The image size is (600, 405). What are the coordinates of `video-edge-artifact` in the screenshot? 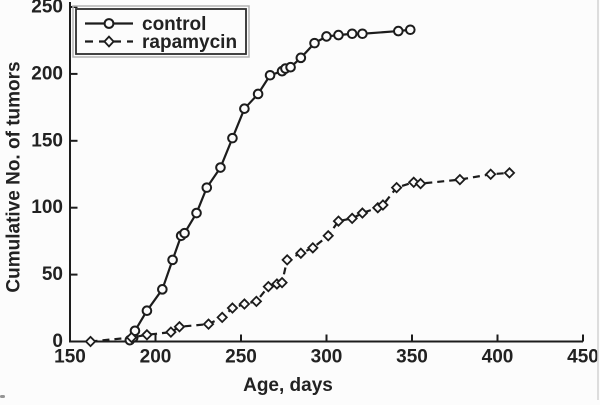 It's located at (598, 200).